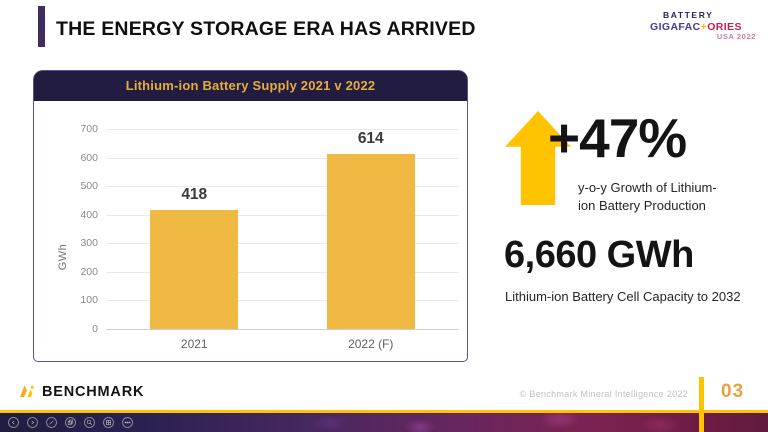  I want to click on chart-bar-2021, so click(194, 269).